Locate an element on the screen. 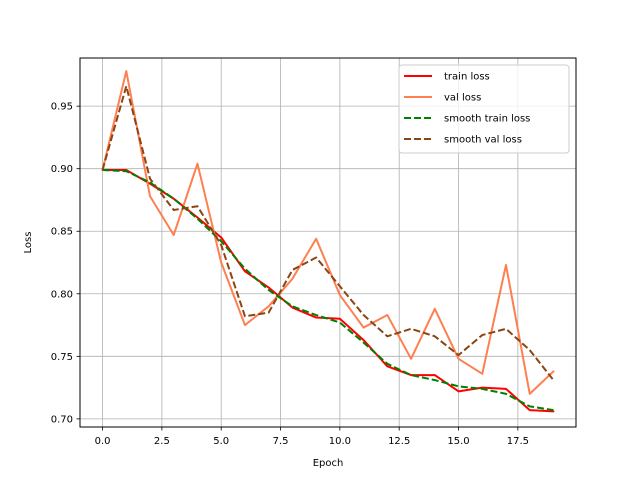  x-tick-label: 15.0 is located at coordinates (458, 441).